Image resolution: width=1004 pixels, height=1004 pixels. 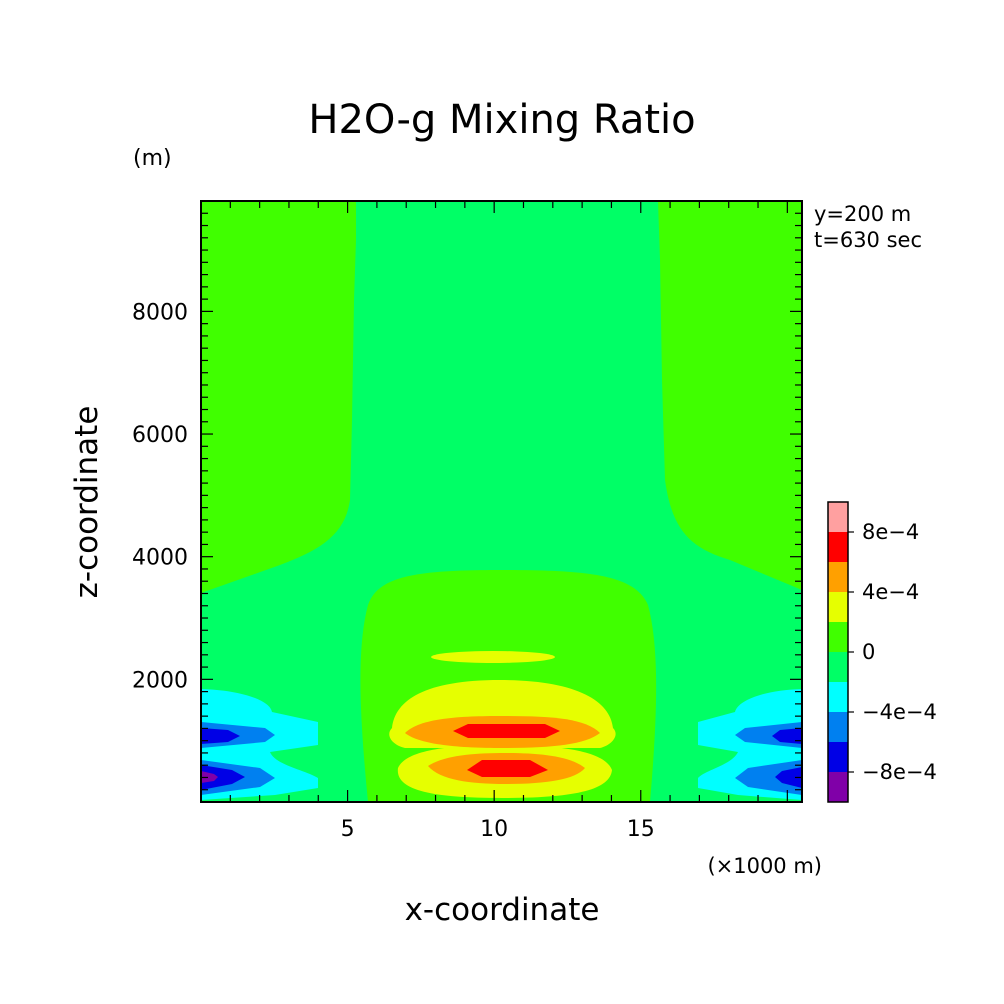 What do you see at coordinates (882, 652) in the screenshot?
I see `colorbar: −8e−4 −4e−4 0 4e−4 8e−4` at bounding box center [882, 652].